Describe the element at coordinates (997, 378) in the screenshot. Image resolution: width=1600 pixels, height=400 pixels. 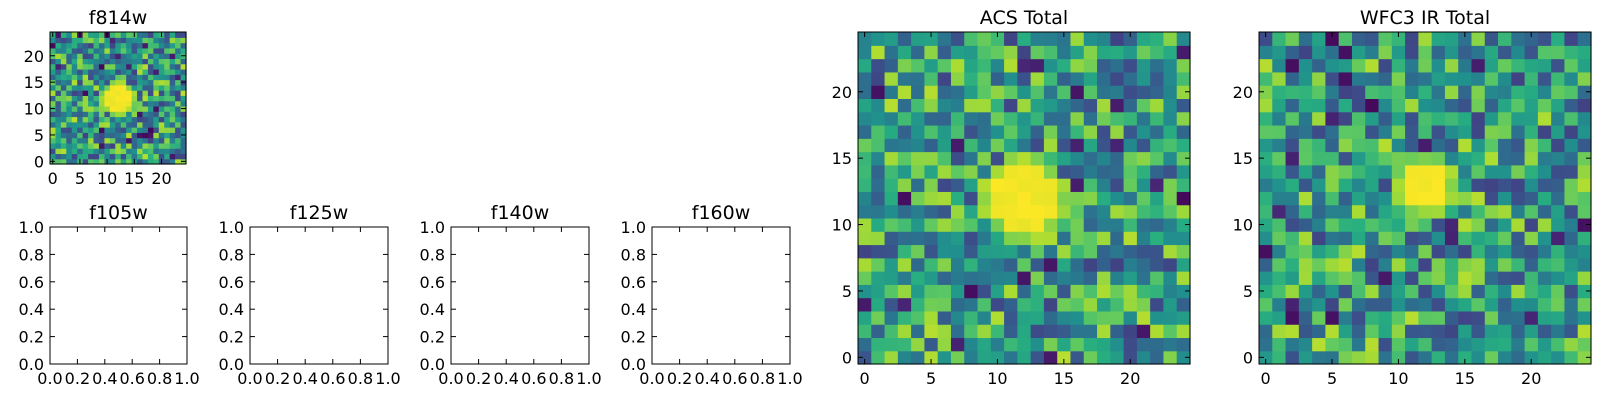
I see `x-tick-label: 10` at that location.